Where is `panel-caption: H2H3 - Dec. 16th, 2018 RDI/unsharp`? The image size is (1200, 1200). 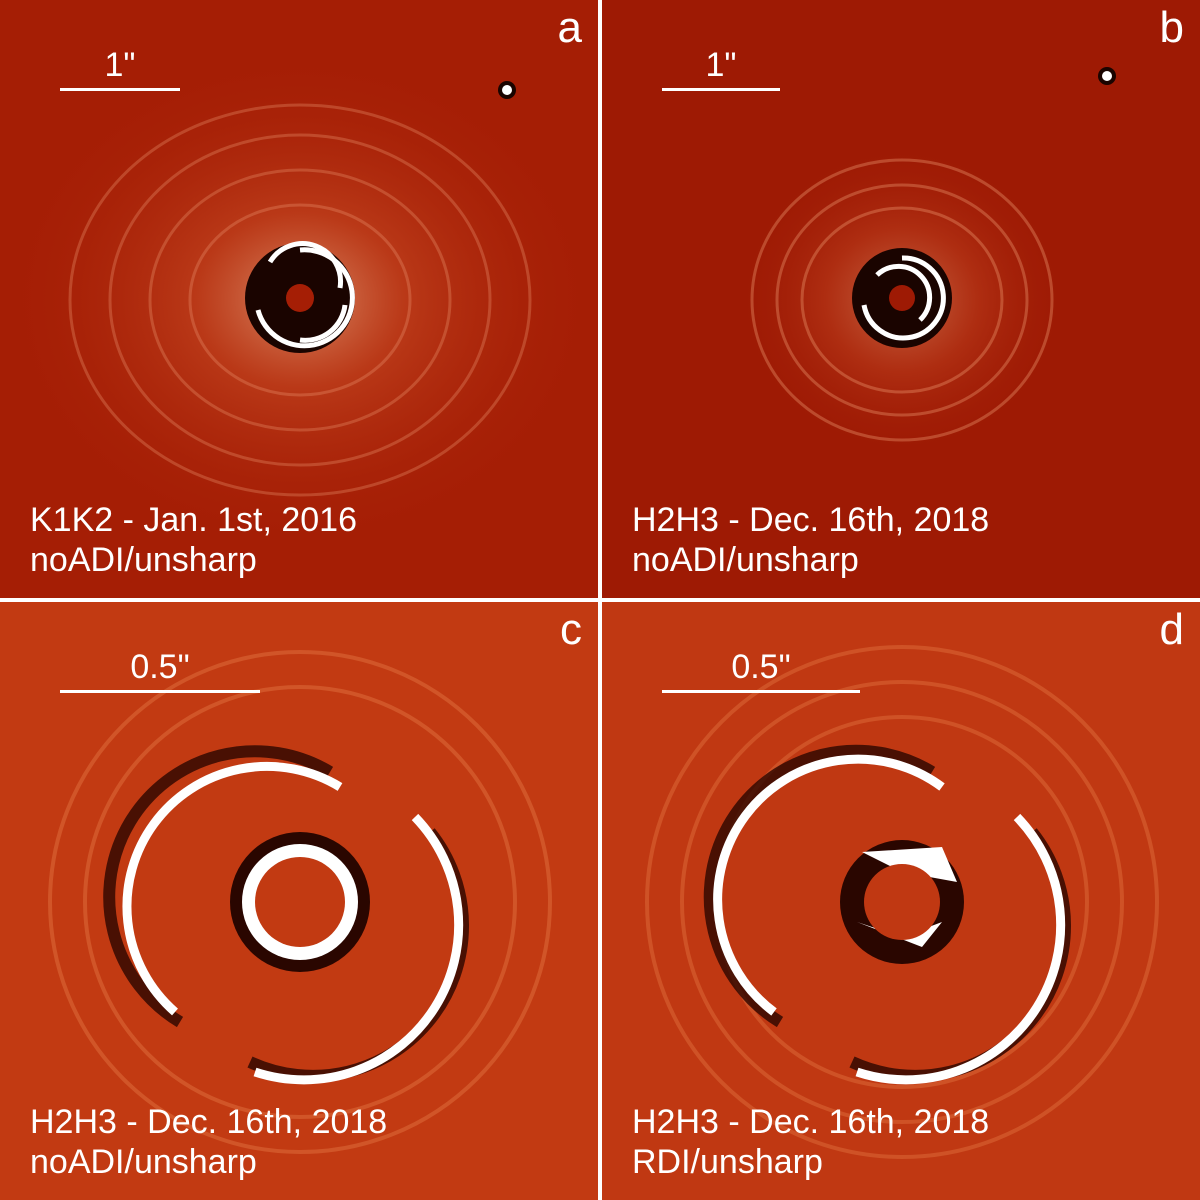
panel-caption: H2H3 - Dec. 16th, 2018 RDI/unsharp is located at coordinates (810, 1142).